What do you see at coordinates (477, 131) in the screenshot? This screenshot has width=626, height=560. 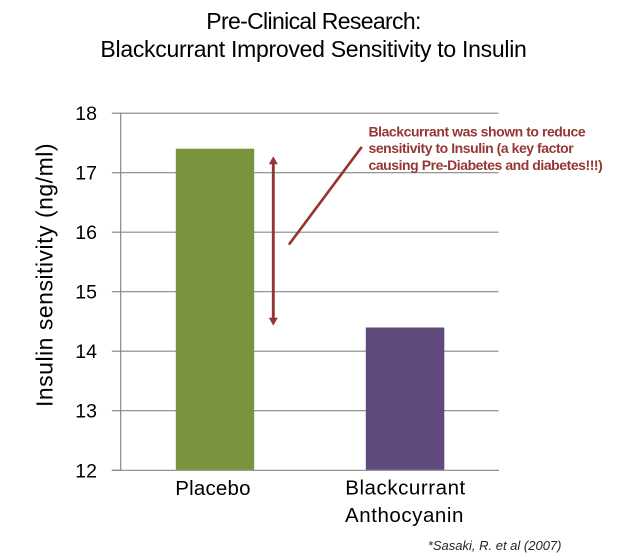 I see `svg-text:Blackcurrant was shown to redu: Blackcurrant was shown to reduce` at bounding box center [477, 131].